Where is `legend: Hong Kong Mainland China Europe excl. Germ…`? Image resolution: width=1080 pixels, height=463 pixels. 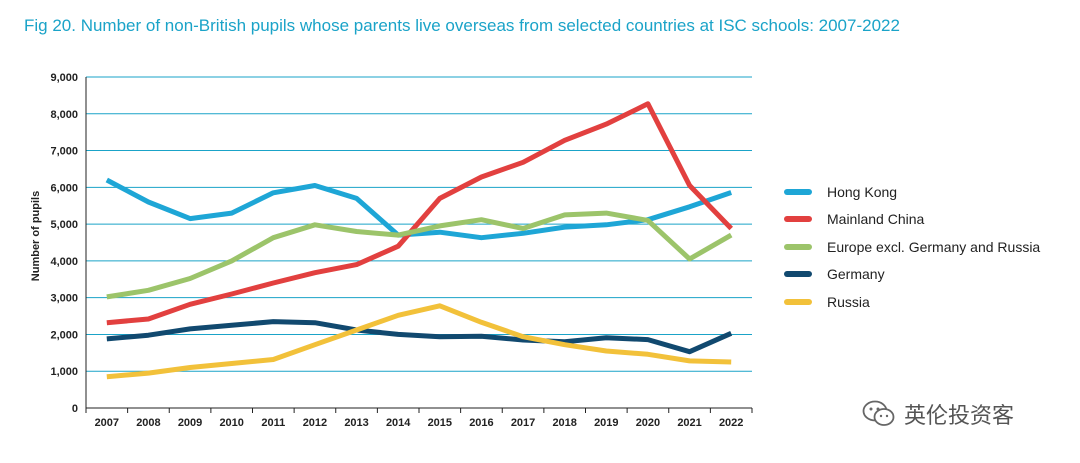
legend: Hong Kong Mainland China Europe excl. Germ… is located at coordinates (912, 247).